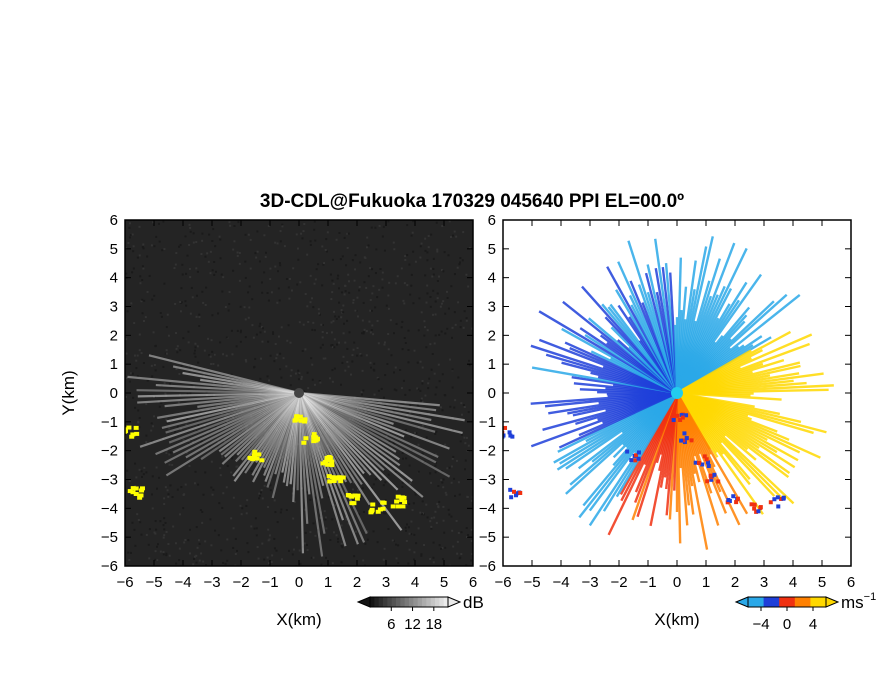 Image resolution: width=880 pixels, height=680 pixels. I want to click on colorbar-unit-exponent: −1, so click(870, 597).